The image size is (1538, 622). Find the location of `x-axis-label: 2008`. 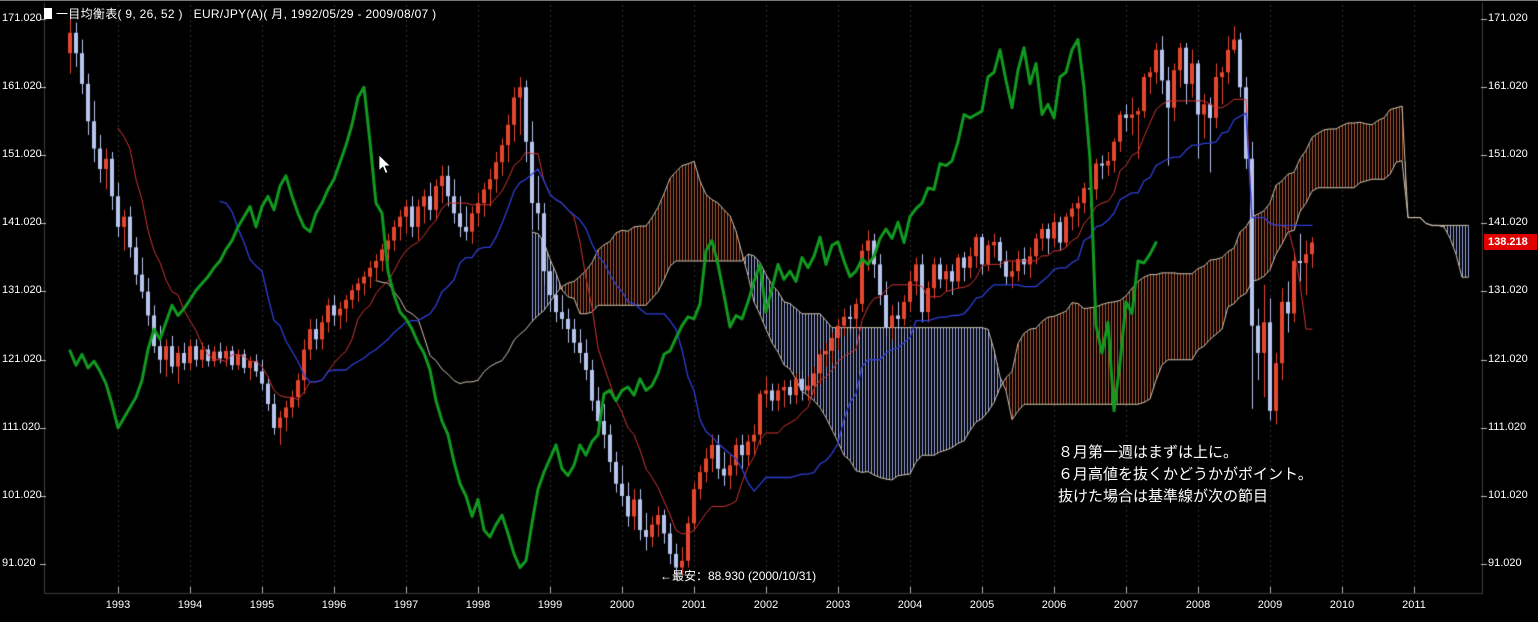

x-axis-label: 2008 is located at coordinates (1198, 605).